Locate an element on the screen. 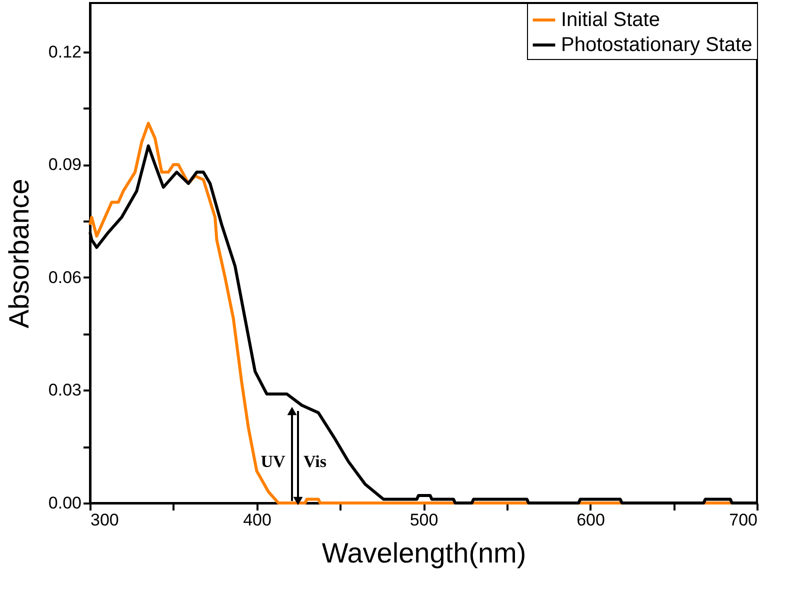  y-tick-label: 0.03 is located at coordinates (65, 390).